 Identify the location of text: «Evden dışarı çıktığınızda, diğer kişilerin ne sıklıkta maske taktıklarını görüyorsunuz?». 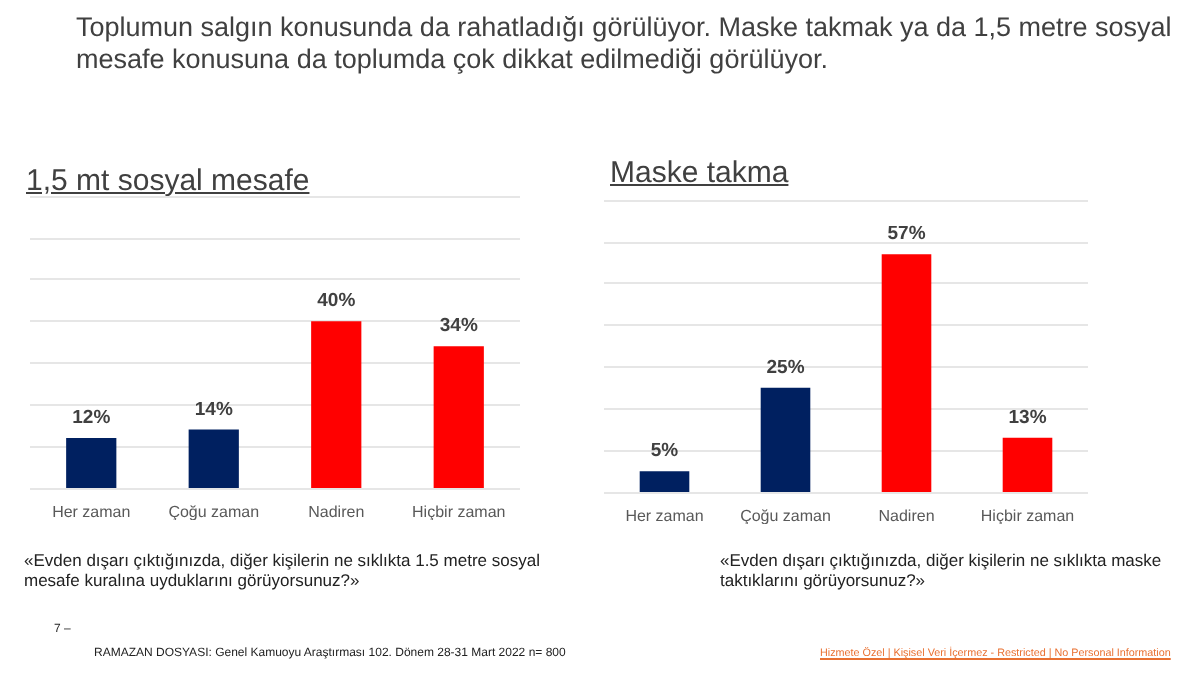
(942, 570).